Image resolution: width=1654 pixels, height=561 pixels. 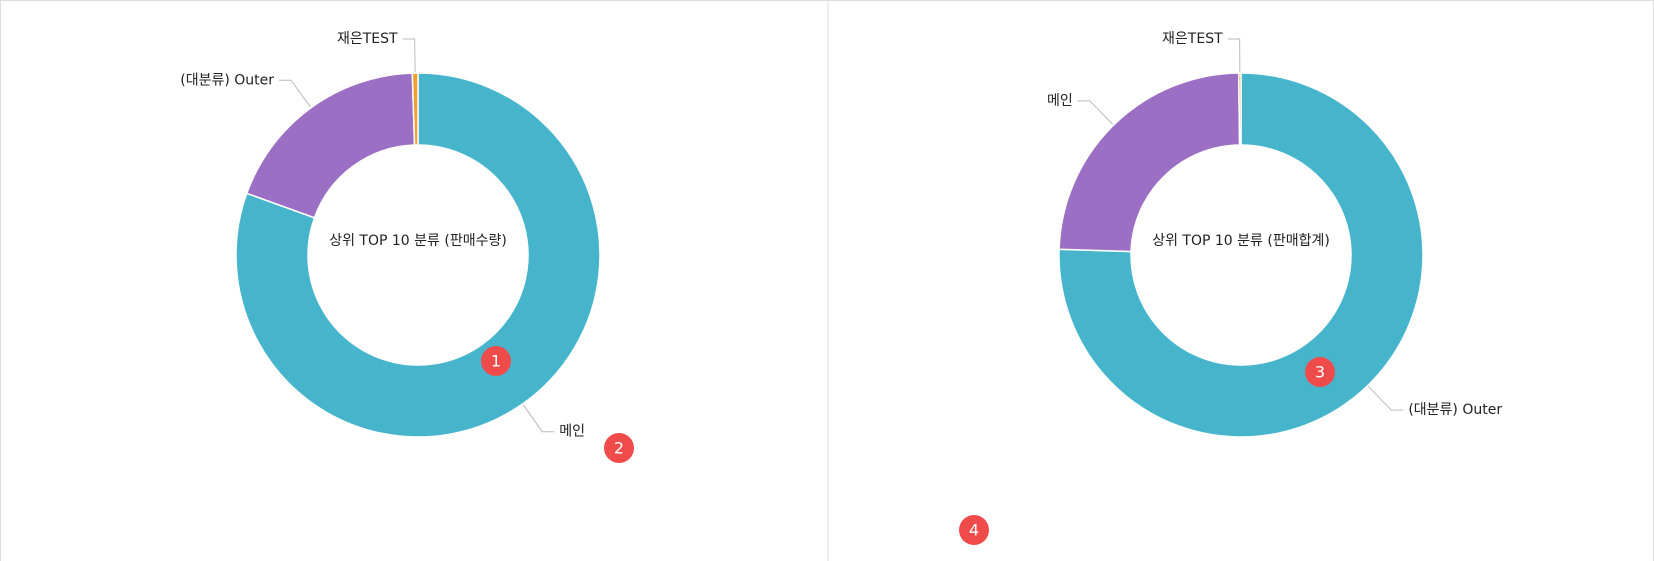 I want to click on badge-label: 1, so click(x=496, y=361).